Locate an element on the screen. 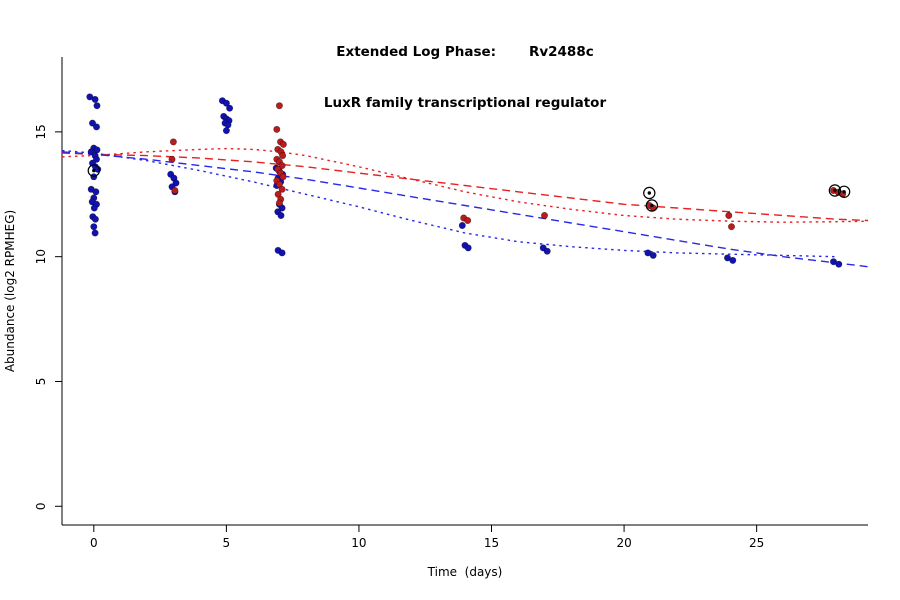  x-axis-ticks: 0 5 10 15 20 25 is located at coordinates (427, 537).